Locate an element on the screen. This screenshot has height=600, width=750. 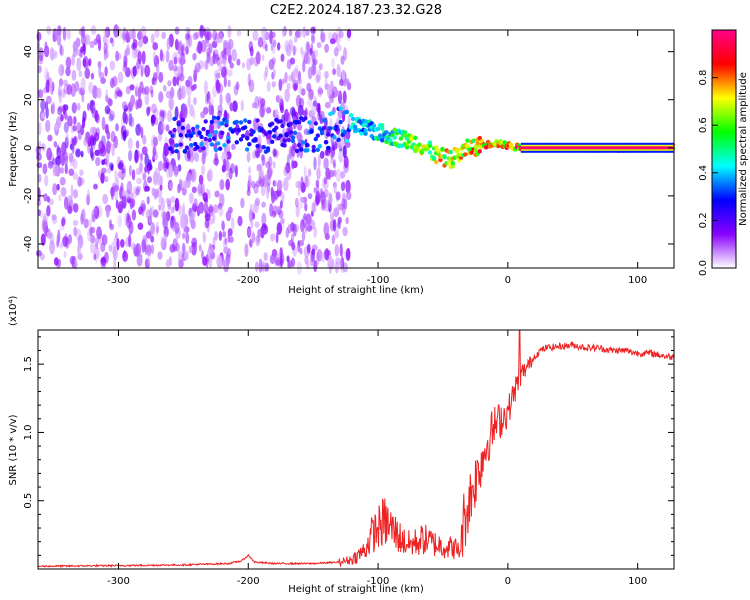
snr-y-multiplier: (x10⁴) is located at coordinates (13, 310).